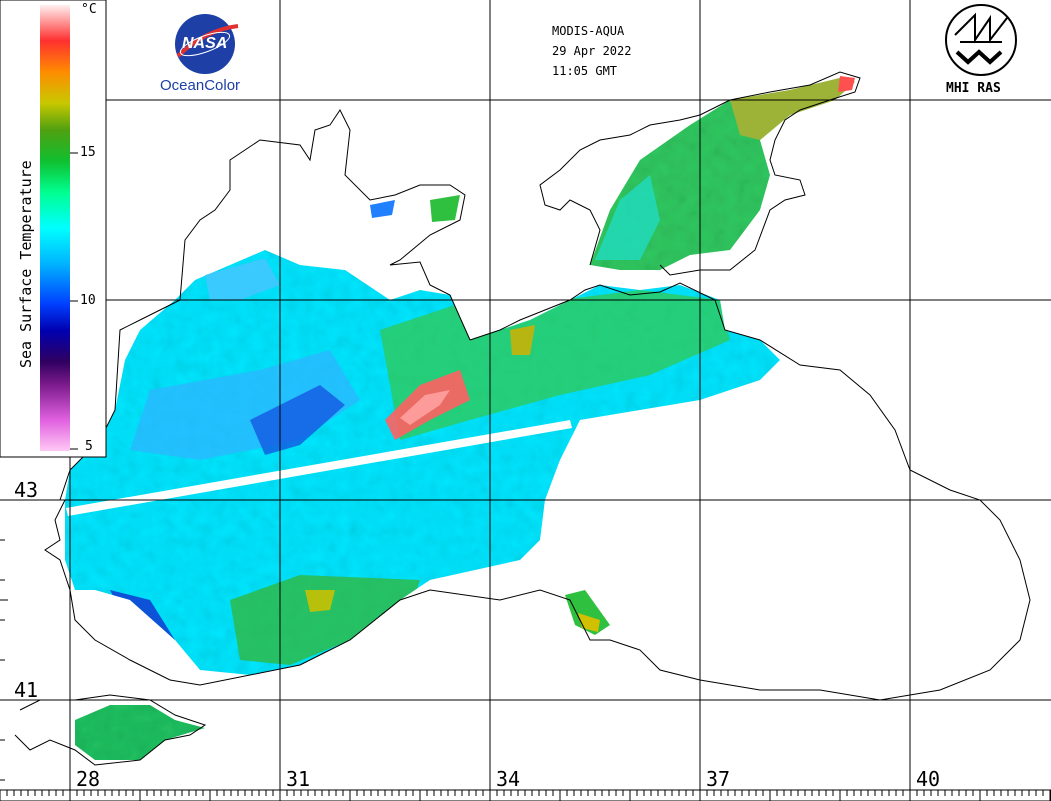 The height and width of the screenshot is (801, 1051). Describe the element at coordinates (973, 88) in the screenshot. I see `mhi-ras-label: MHI RAS` at that location.